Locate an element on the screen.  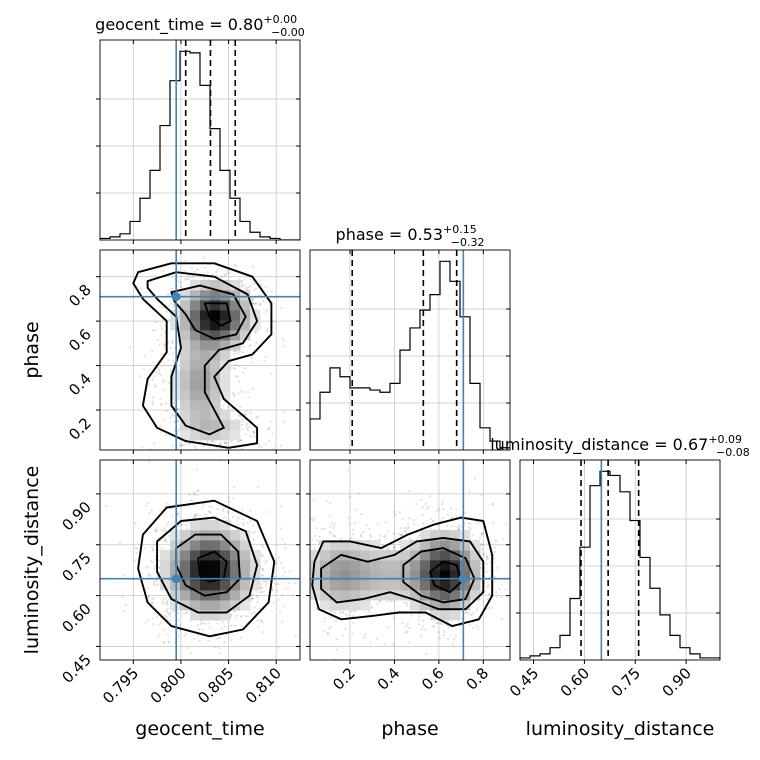
hist-geocent_time is located at coordinates (200, 140).